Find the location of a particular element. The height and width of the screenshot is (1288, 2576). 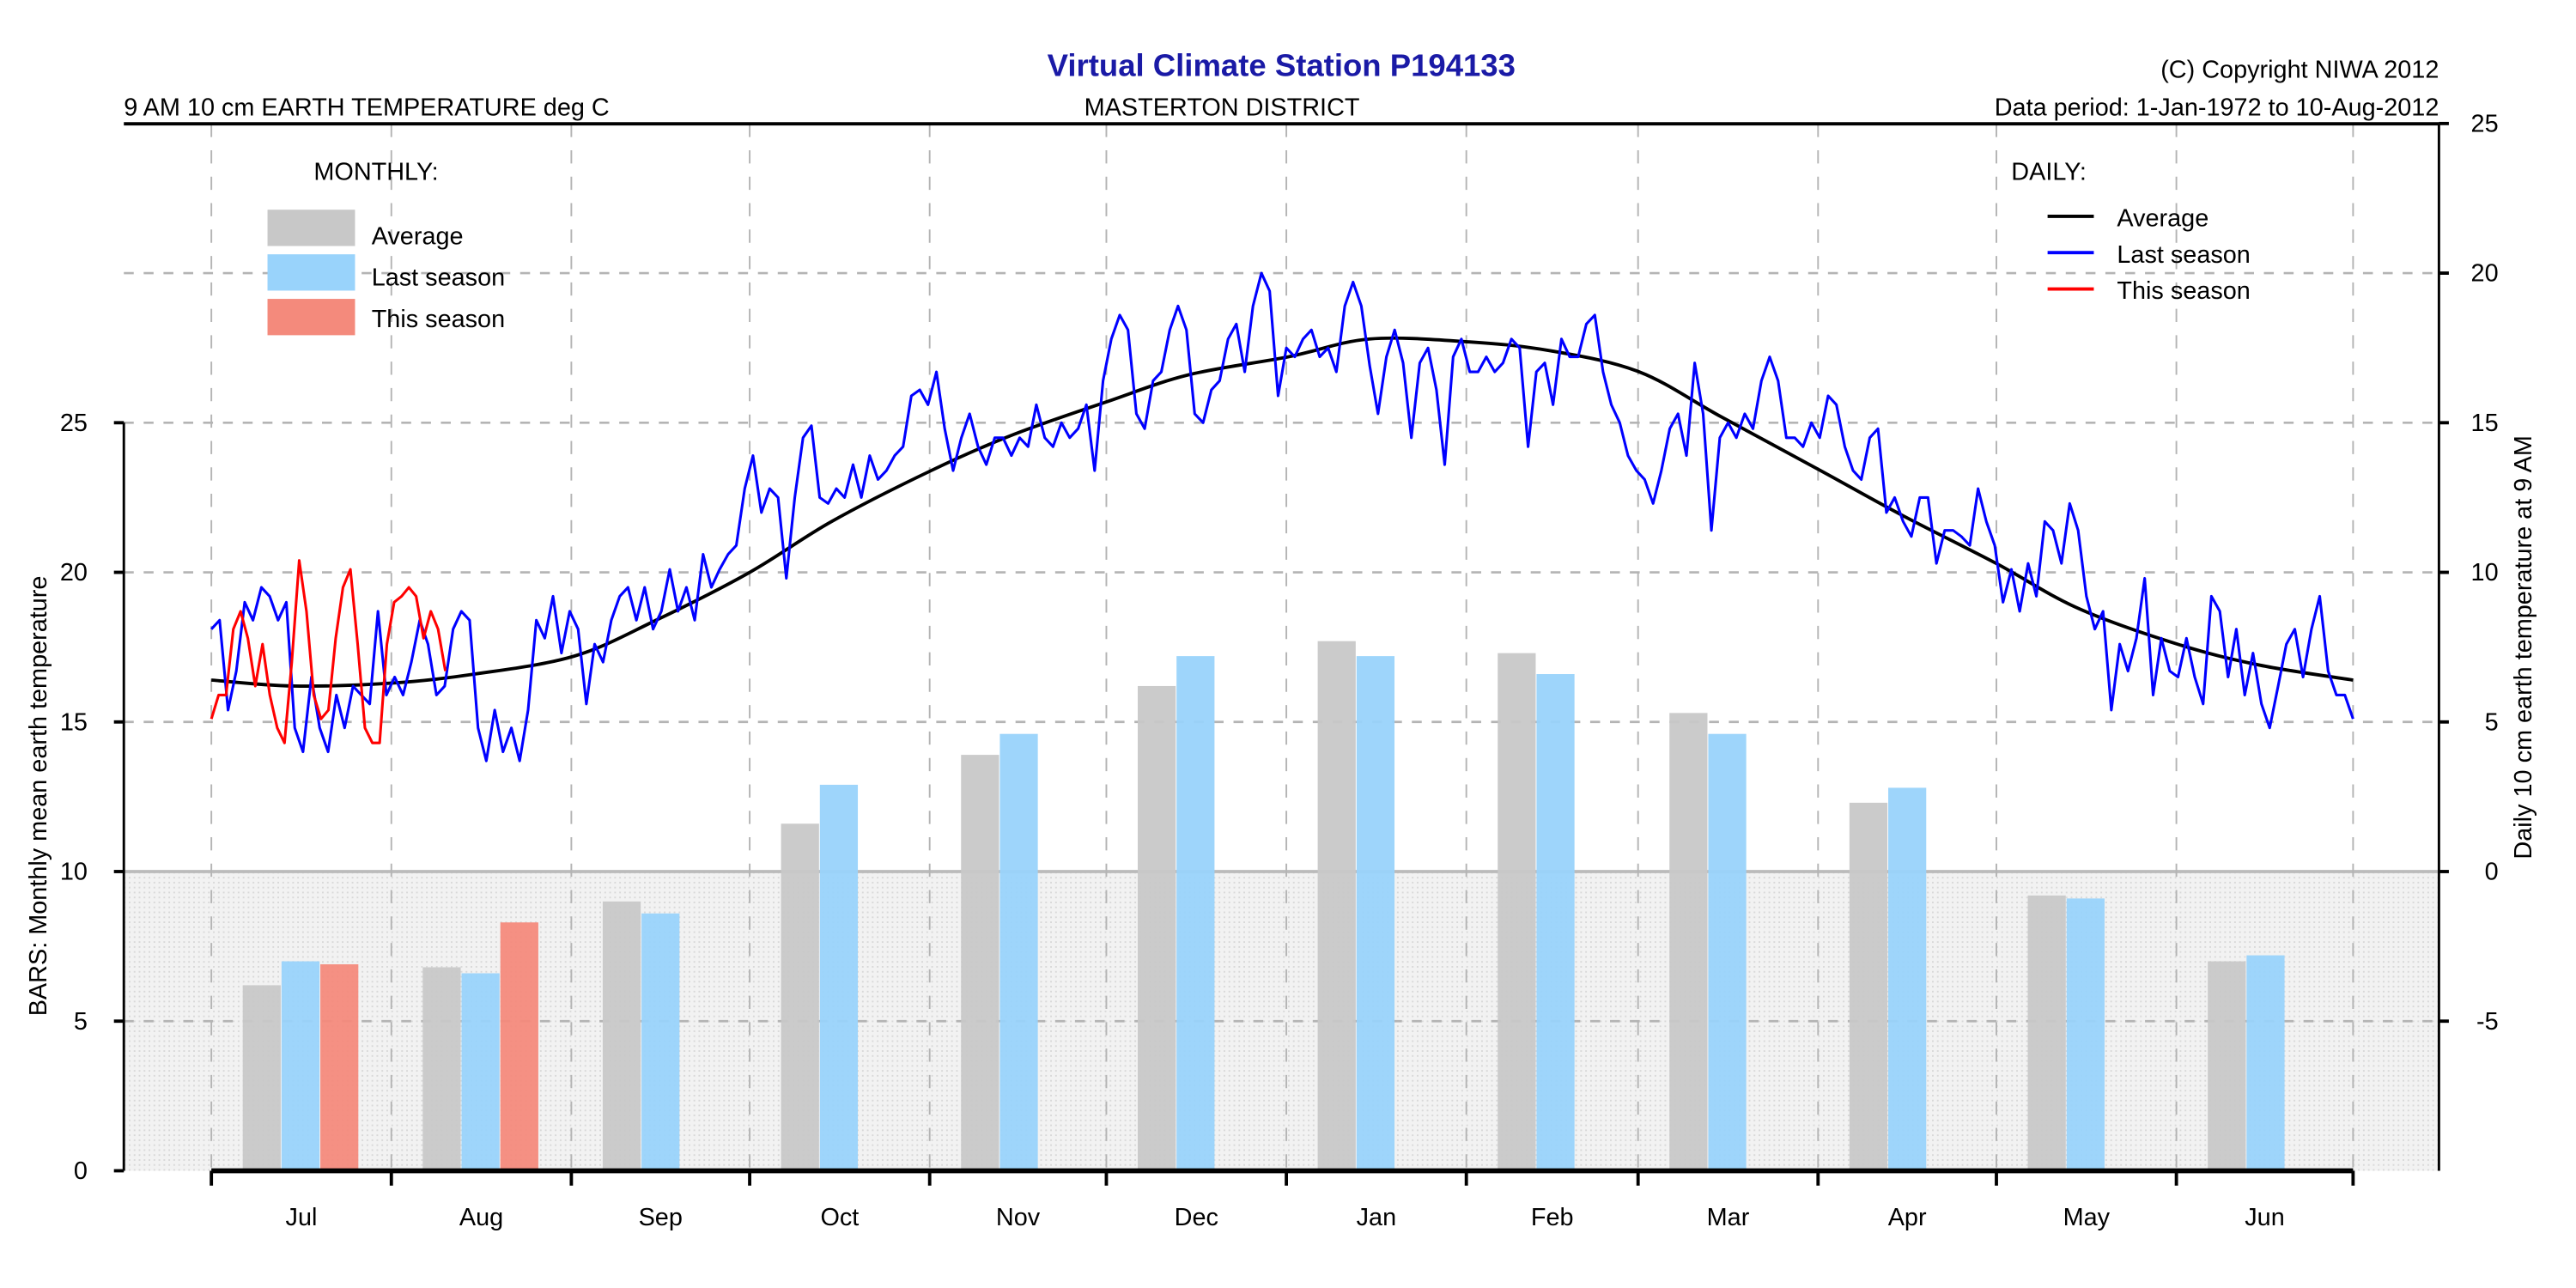

left-tick-label: 25 is located at coordinates (74, 423).